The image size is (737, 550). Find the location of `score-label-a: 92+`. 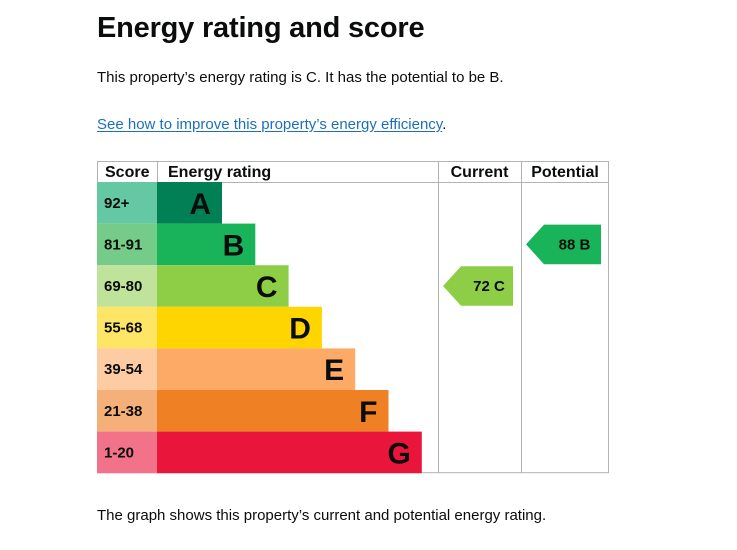

score-label-a: 92+ is located at coordinates (117, 203).